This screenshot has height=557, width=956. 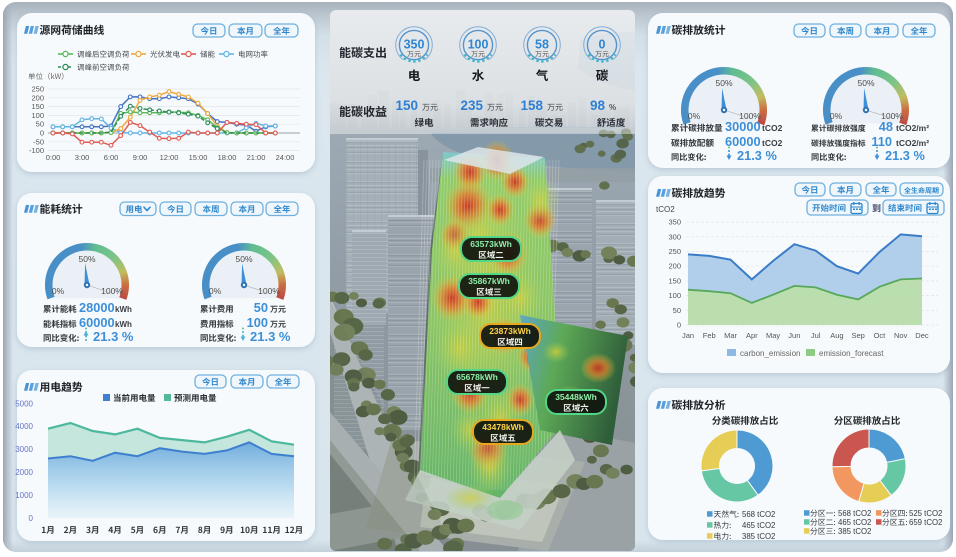 I want to click on svg-text: 63573kWh, so click(x=491, y=244).